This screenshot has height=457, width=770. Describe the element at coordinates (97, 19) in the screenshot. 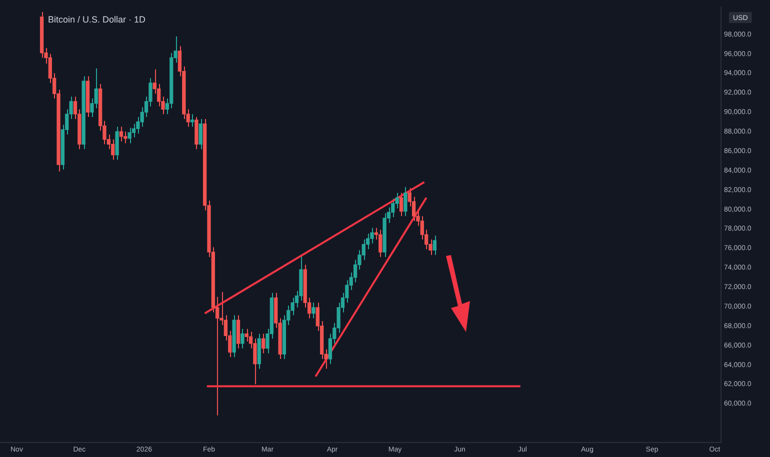

I see `text: Bitcoin / U.S. Dollar · 1D` at that location.